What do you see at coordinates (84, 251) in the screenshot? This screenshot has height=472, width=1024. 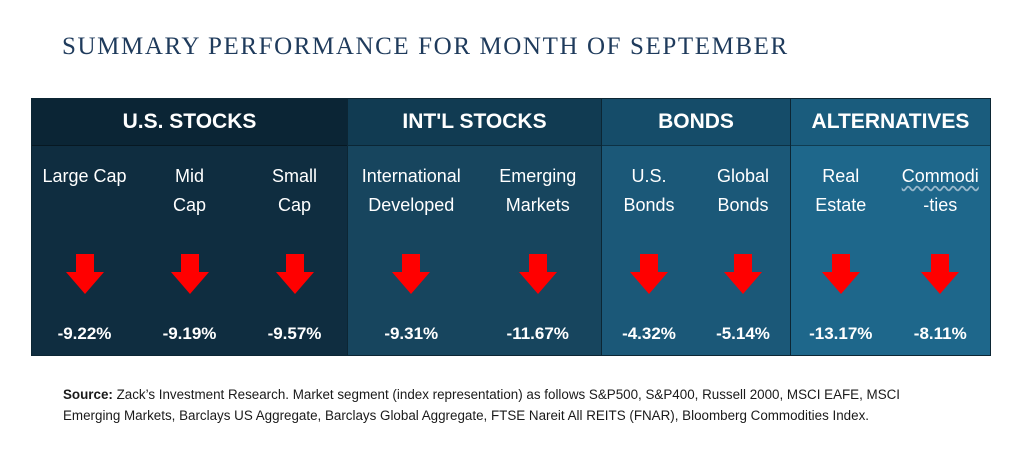 I see `column-large-cap: Large Cap -9.22%` at bounding box center [84, 251].